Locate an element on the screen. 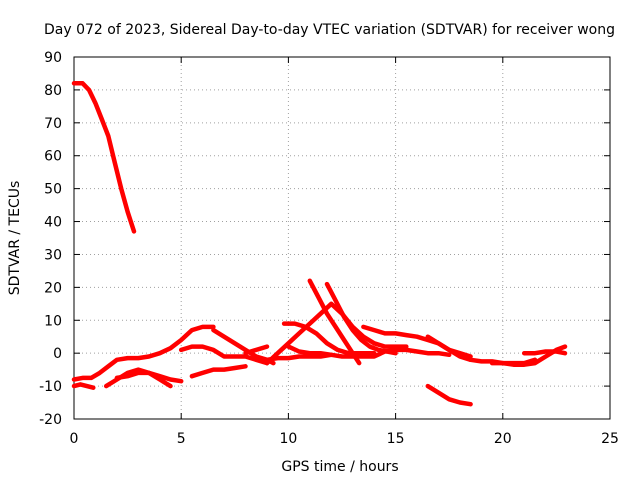  x-tick-label: 0 is located at coordinates (74, 439).